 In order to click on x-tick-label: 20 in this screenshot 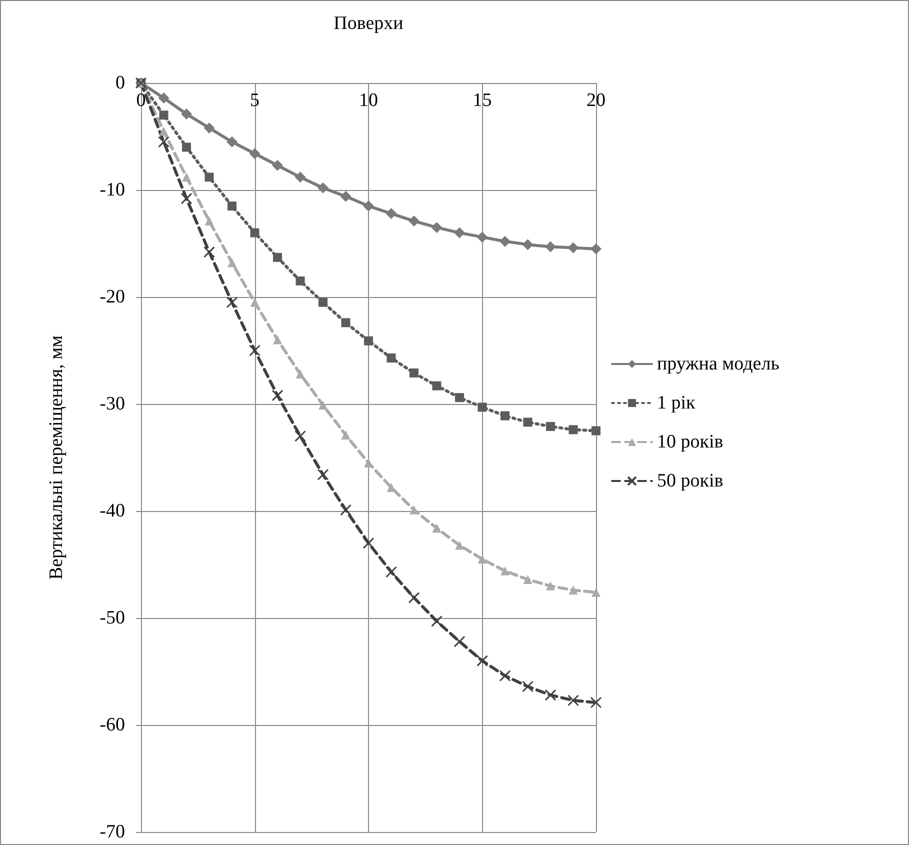, I will do `click(596, 100)`.